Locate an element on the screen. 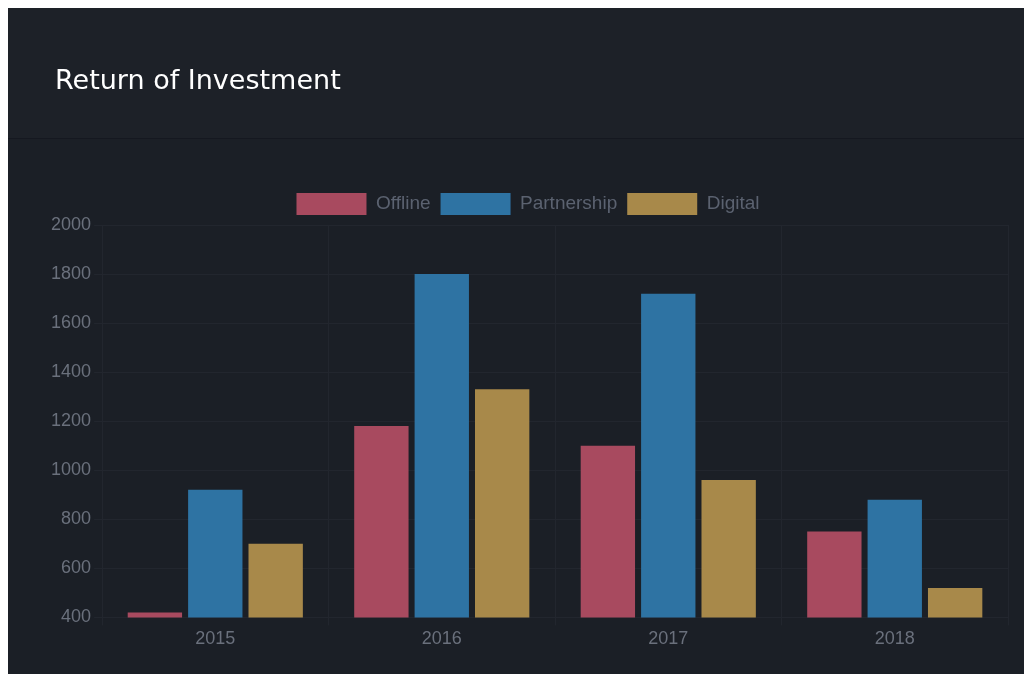  y-tick-label: 1400 is located at coordinates (71, 371).